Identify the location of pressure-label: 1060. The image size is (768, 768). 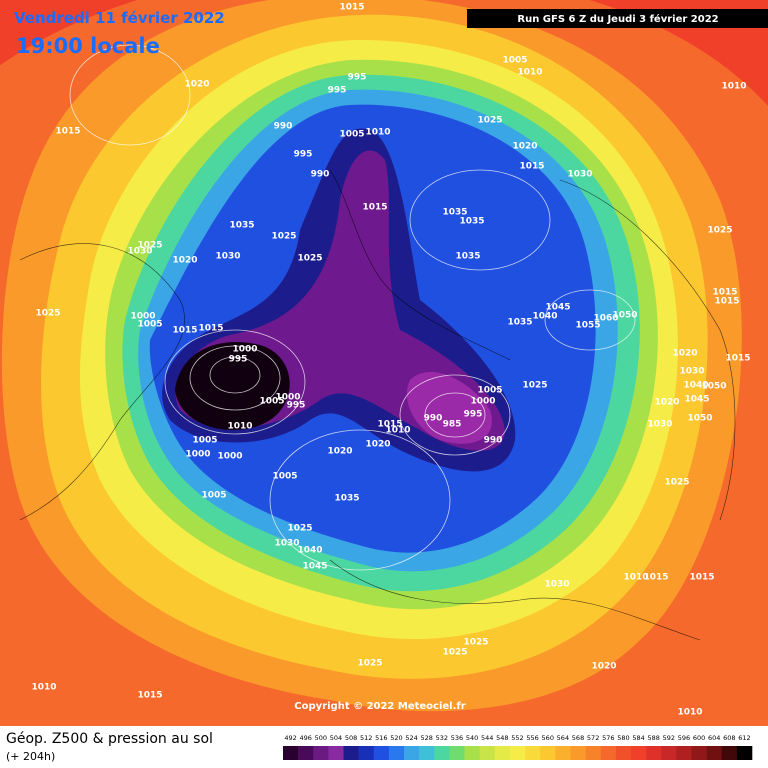
(605, 319).